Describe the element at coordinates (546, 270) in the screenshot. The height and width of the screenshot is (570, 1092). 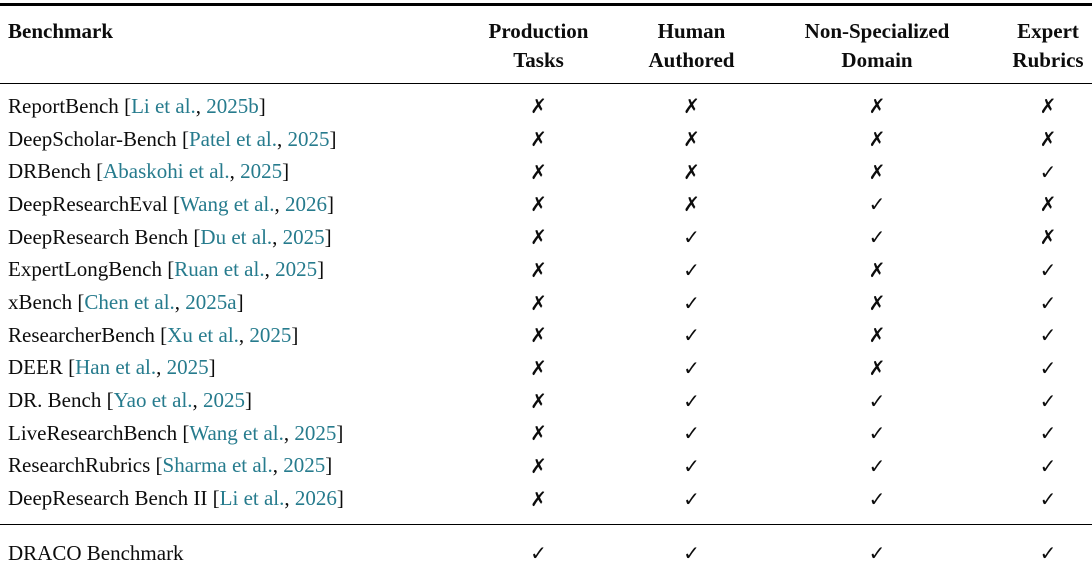
I see `table-row: ExpertLongBench [Ruan et al., 2025] ✗ ✓ ✗ ✓` at that location.